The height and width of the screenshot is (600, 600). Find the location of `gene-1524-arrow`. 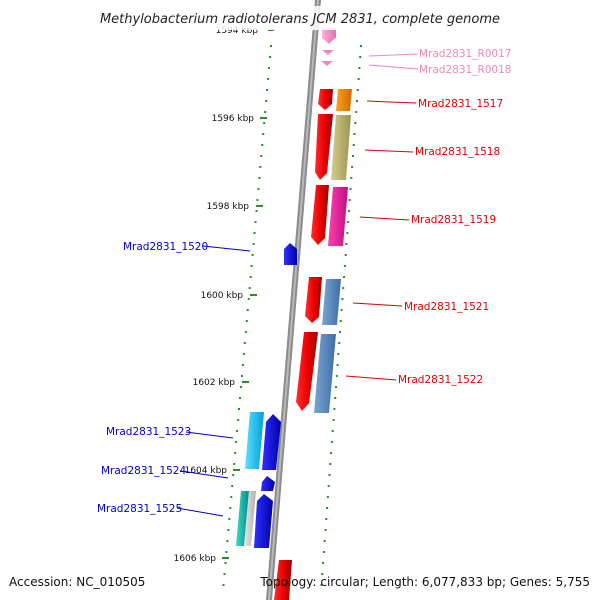

gene-1524-arrow is located at coordinates (268, 483).